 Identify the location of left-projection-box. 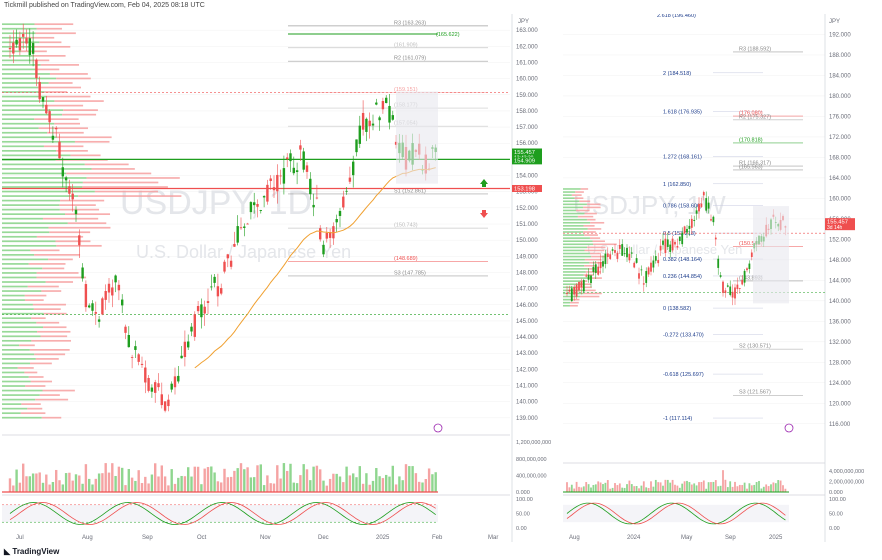
(417, 137).